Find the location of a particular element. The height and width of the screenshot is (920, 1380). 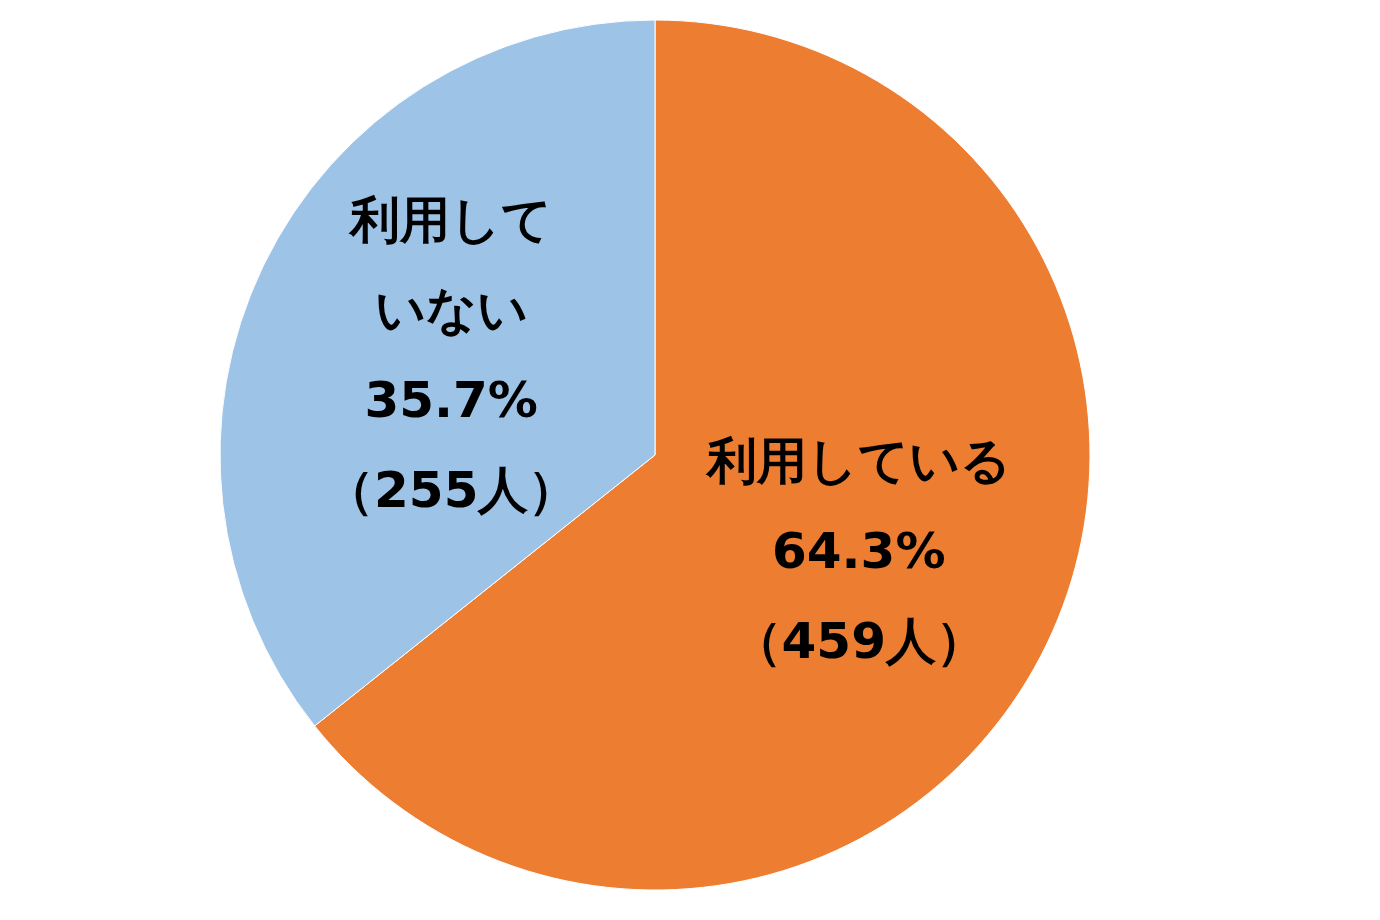

data-label: 64.3% is located at coordinates (859, 551).